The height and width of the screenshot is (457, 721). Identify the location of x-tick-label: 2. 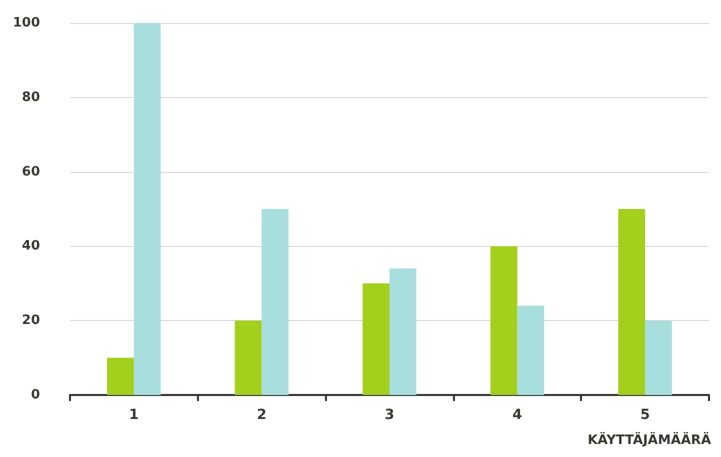
(261, 415).